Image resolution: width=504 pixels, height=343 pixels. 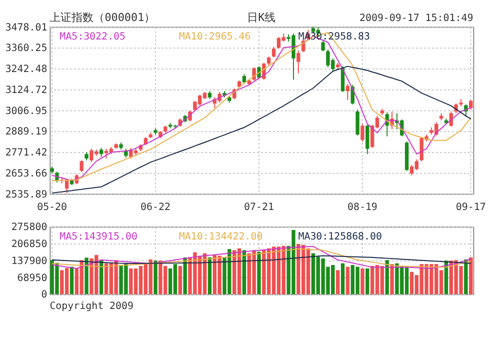 What do you see at coordinates (261, 17) in the screenshot?
I see `chart-subtitle: 日K线` at bounding box center [261, 17].